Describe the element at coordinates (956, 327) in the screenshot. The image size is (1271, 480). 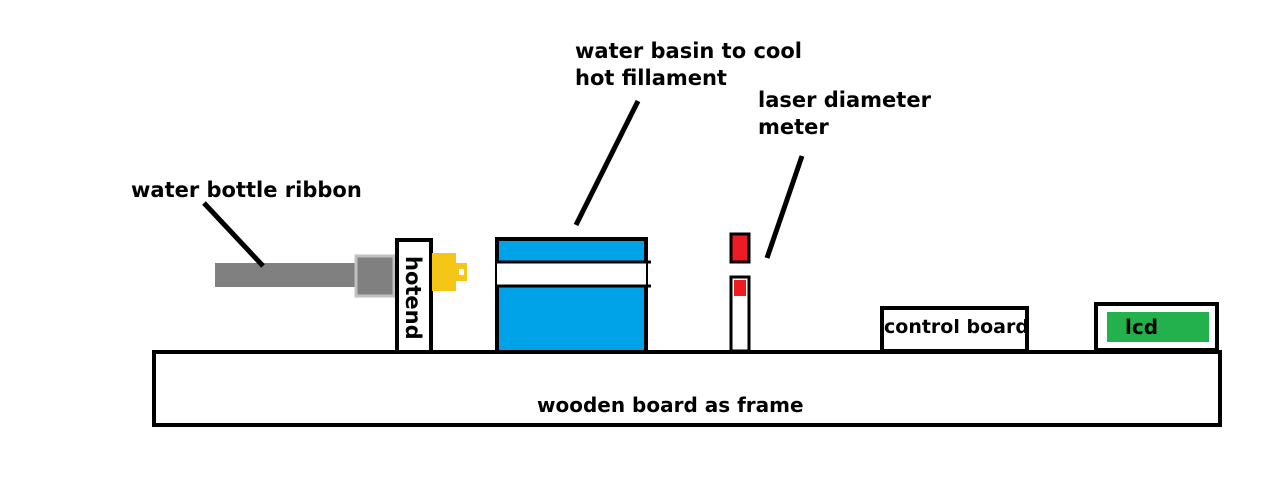
I see `control-board-label: control board` at that location.